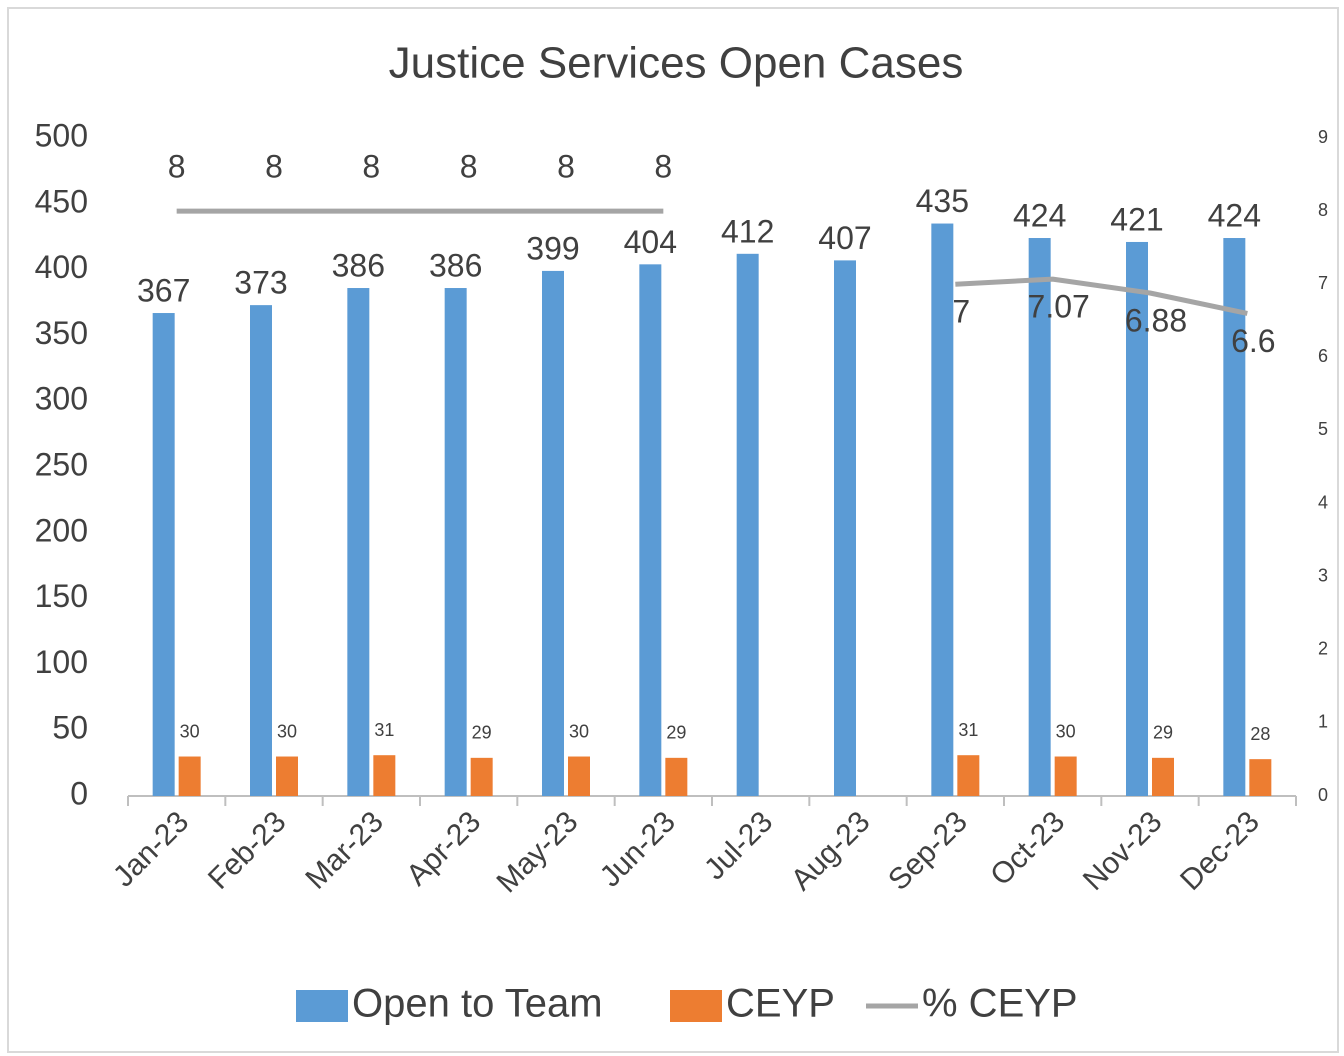 The width and height of the screenshot is (1344, 1056). I want to click on legend-label: % CEYP, so click(1000, 1004).